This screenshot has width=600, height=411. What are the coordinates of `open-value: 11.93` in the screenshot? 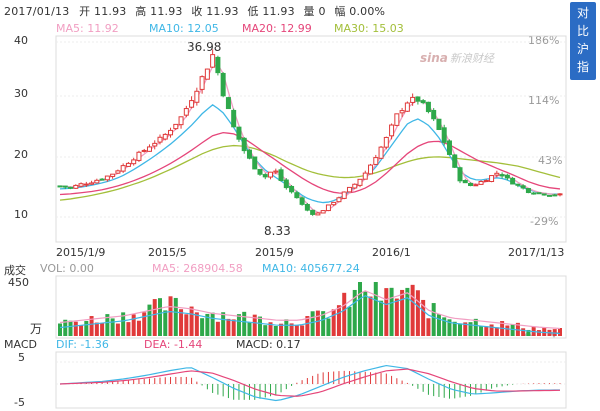 It's located at (110, 11).